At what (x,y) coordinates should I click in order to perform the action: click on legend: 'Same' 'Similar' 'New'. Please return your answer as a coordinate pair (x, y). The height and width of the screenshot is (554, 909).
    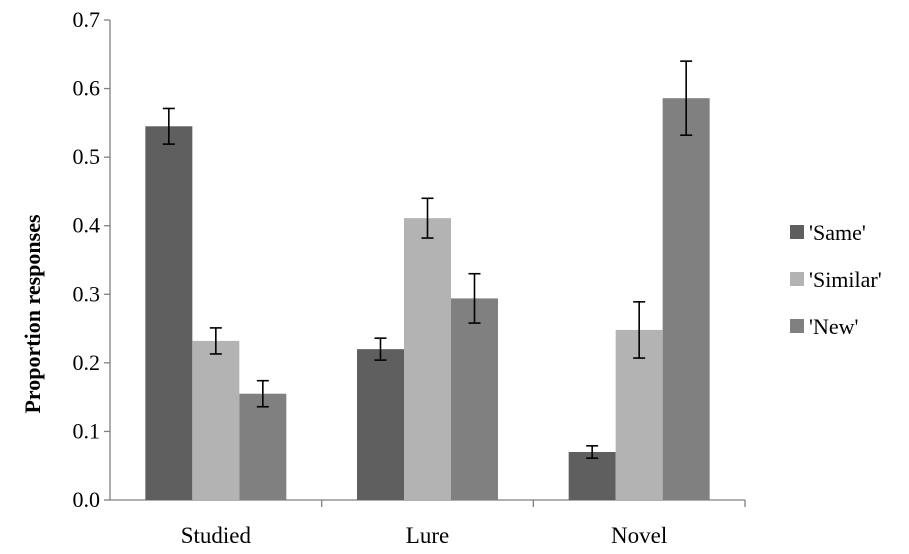
    Looking at the image, I should click on (836, 279).